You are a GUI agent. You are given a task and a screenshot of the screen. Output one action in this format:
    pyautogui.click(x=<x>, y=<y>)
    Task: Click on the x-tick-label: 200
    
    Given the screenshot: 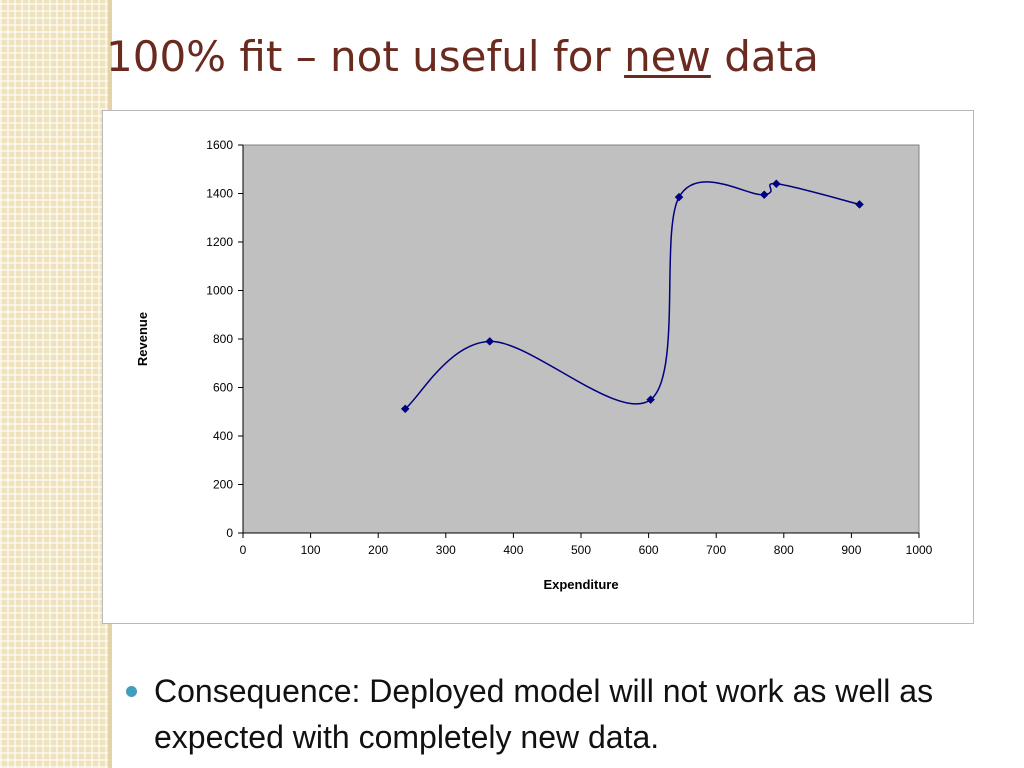 What is the action you would take?
    pyautogui.click(x=378, y=550)
    